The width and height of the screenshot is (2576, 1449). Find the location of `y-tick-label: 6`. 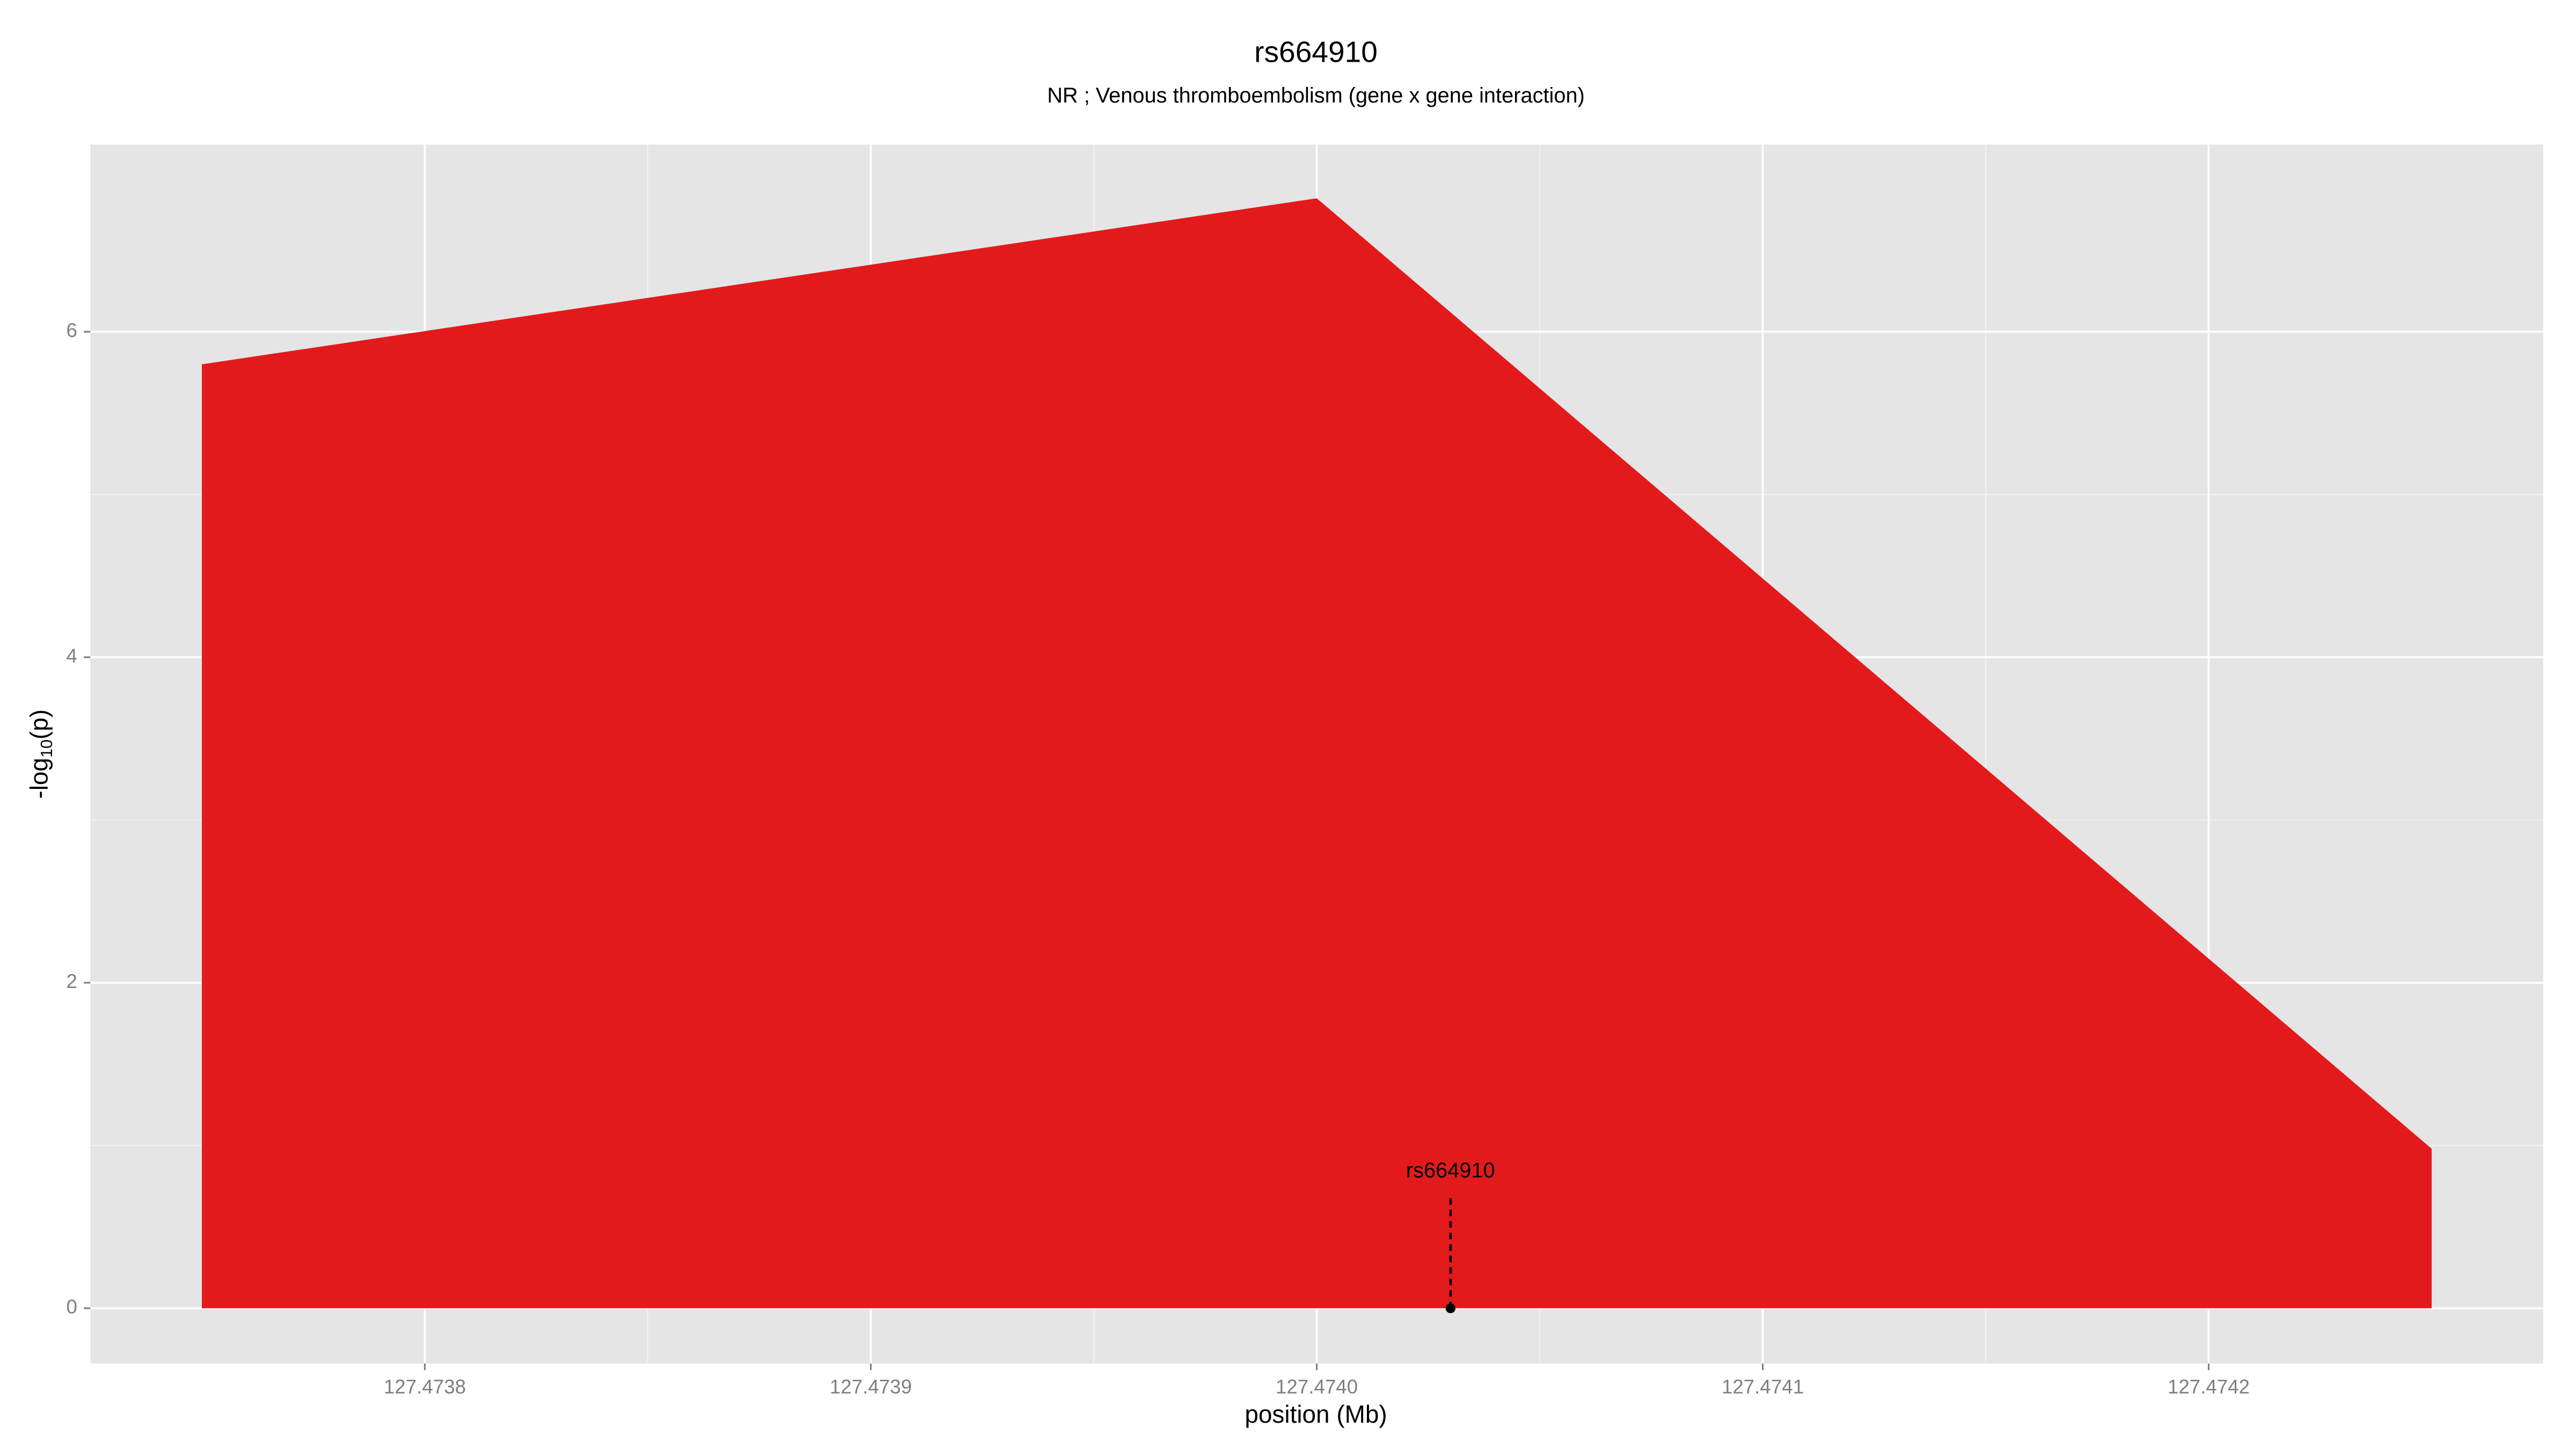

y-tick-label: 6 is located at coordinates (71, 330).